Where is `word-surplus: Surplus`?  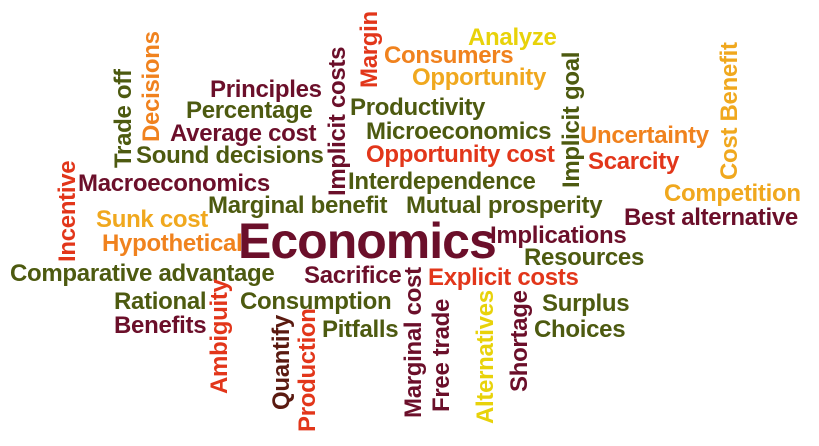 word-surplus: Surplus is located at coordinates (586, 303).